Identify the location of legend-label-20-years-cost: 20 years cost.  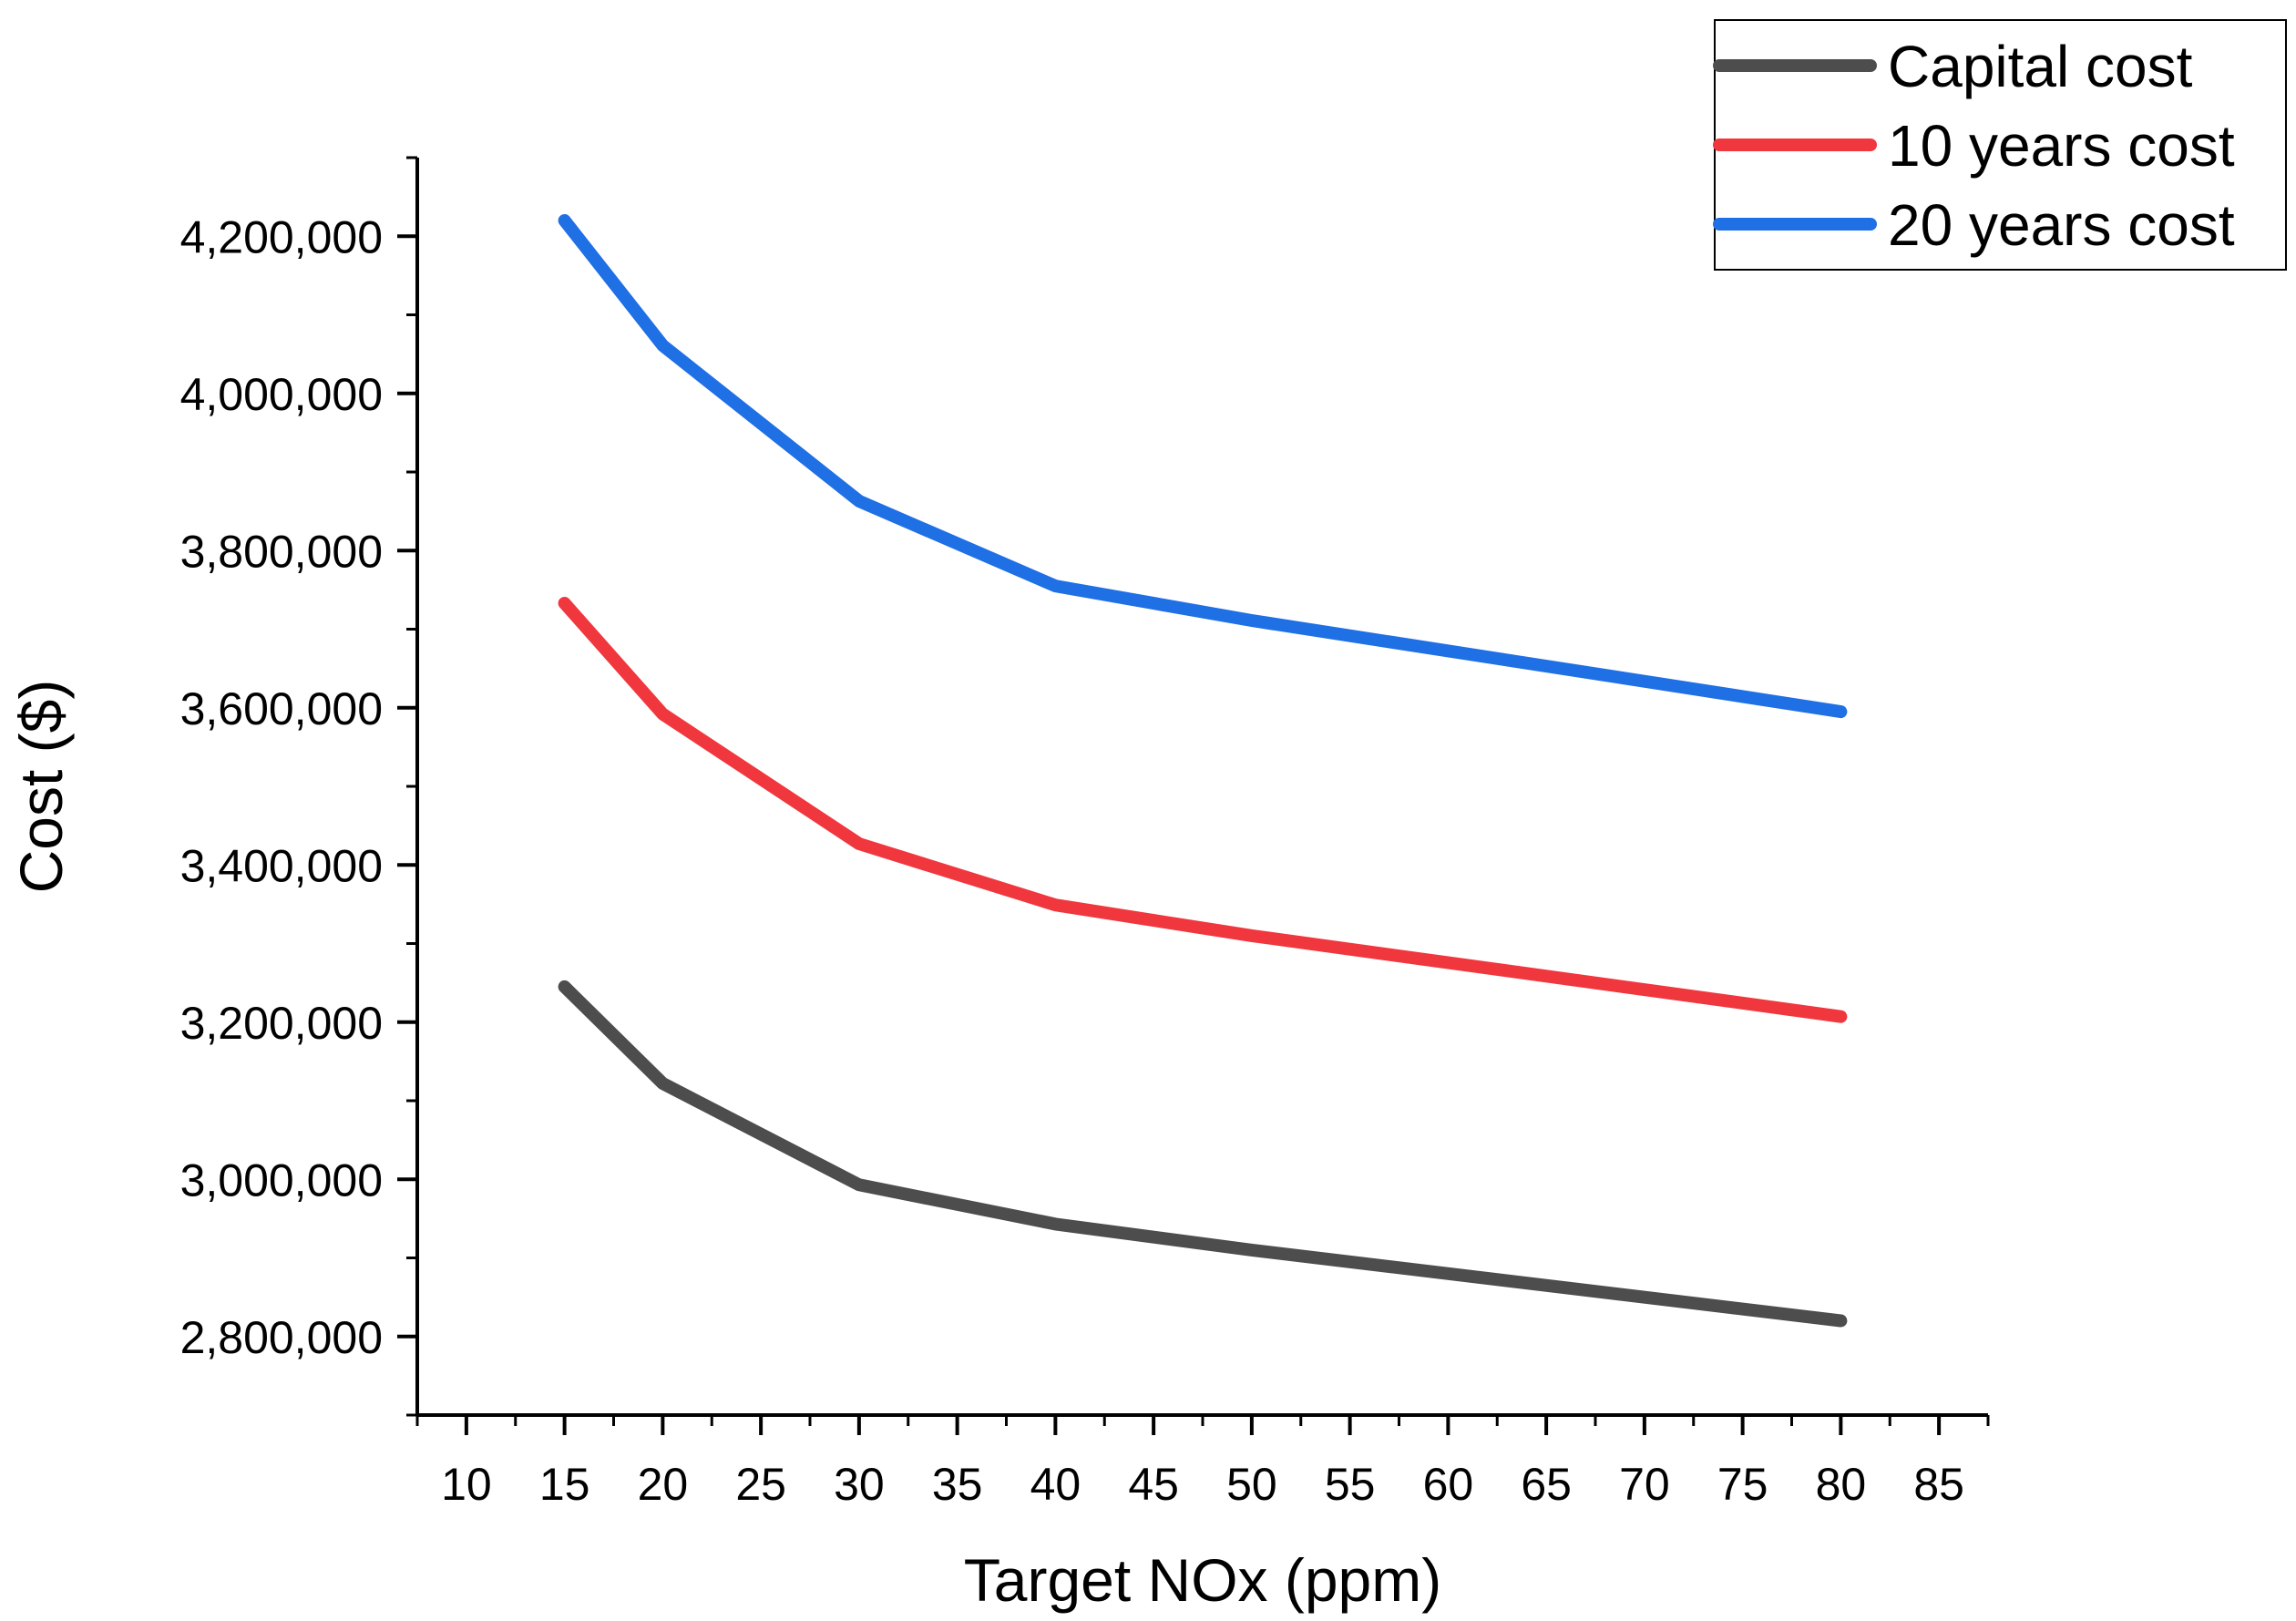
(2062, 225).